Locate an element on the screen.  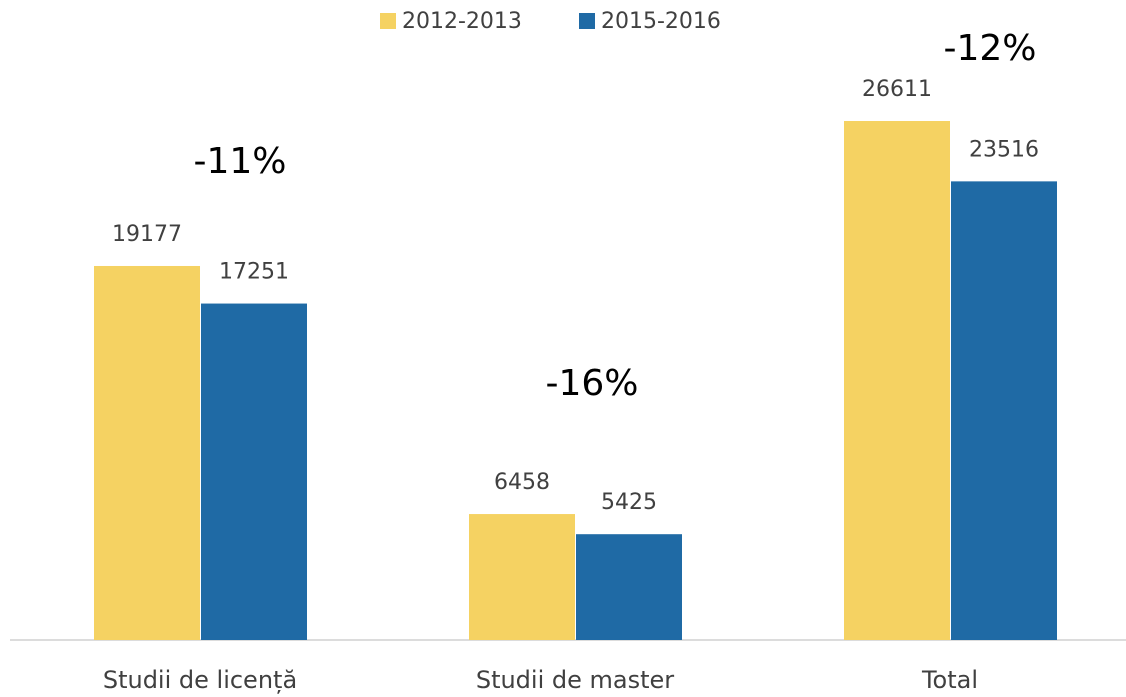
annotation: -11% is located at coordinates (239, 161).